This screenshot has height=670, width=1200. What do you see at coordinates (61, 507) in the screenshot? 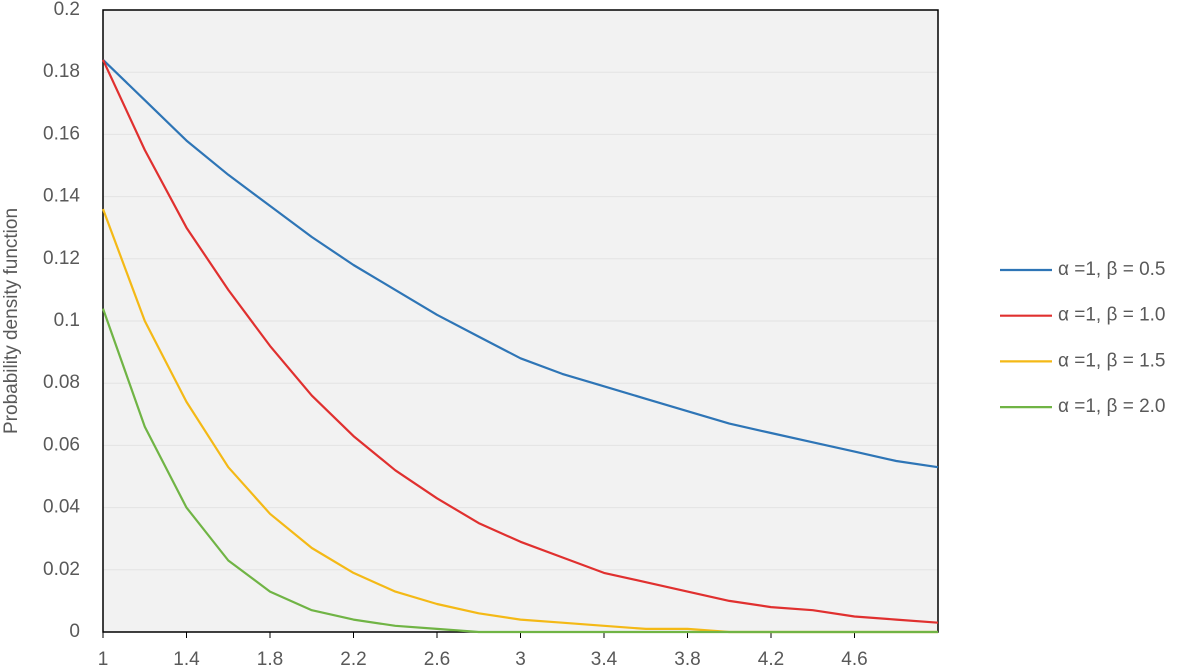
I see `y-tick-label: 0.04` at bounding box center [61, 507].